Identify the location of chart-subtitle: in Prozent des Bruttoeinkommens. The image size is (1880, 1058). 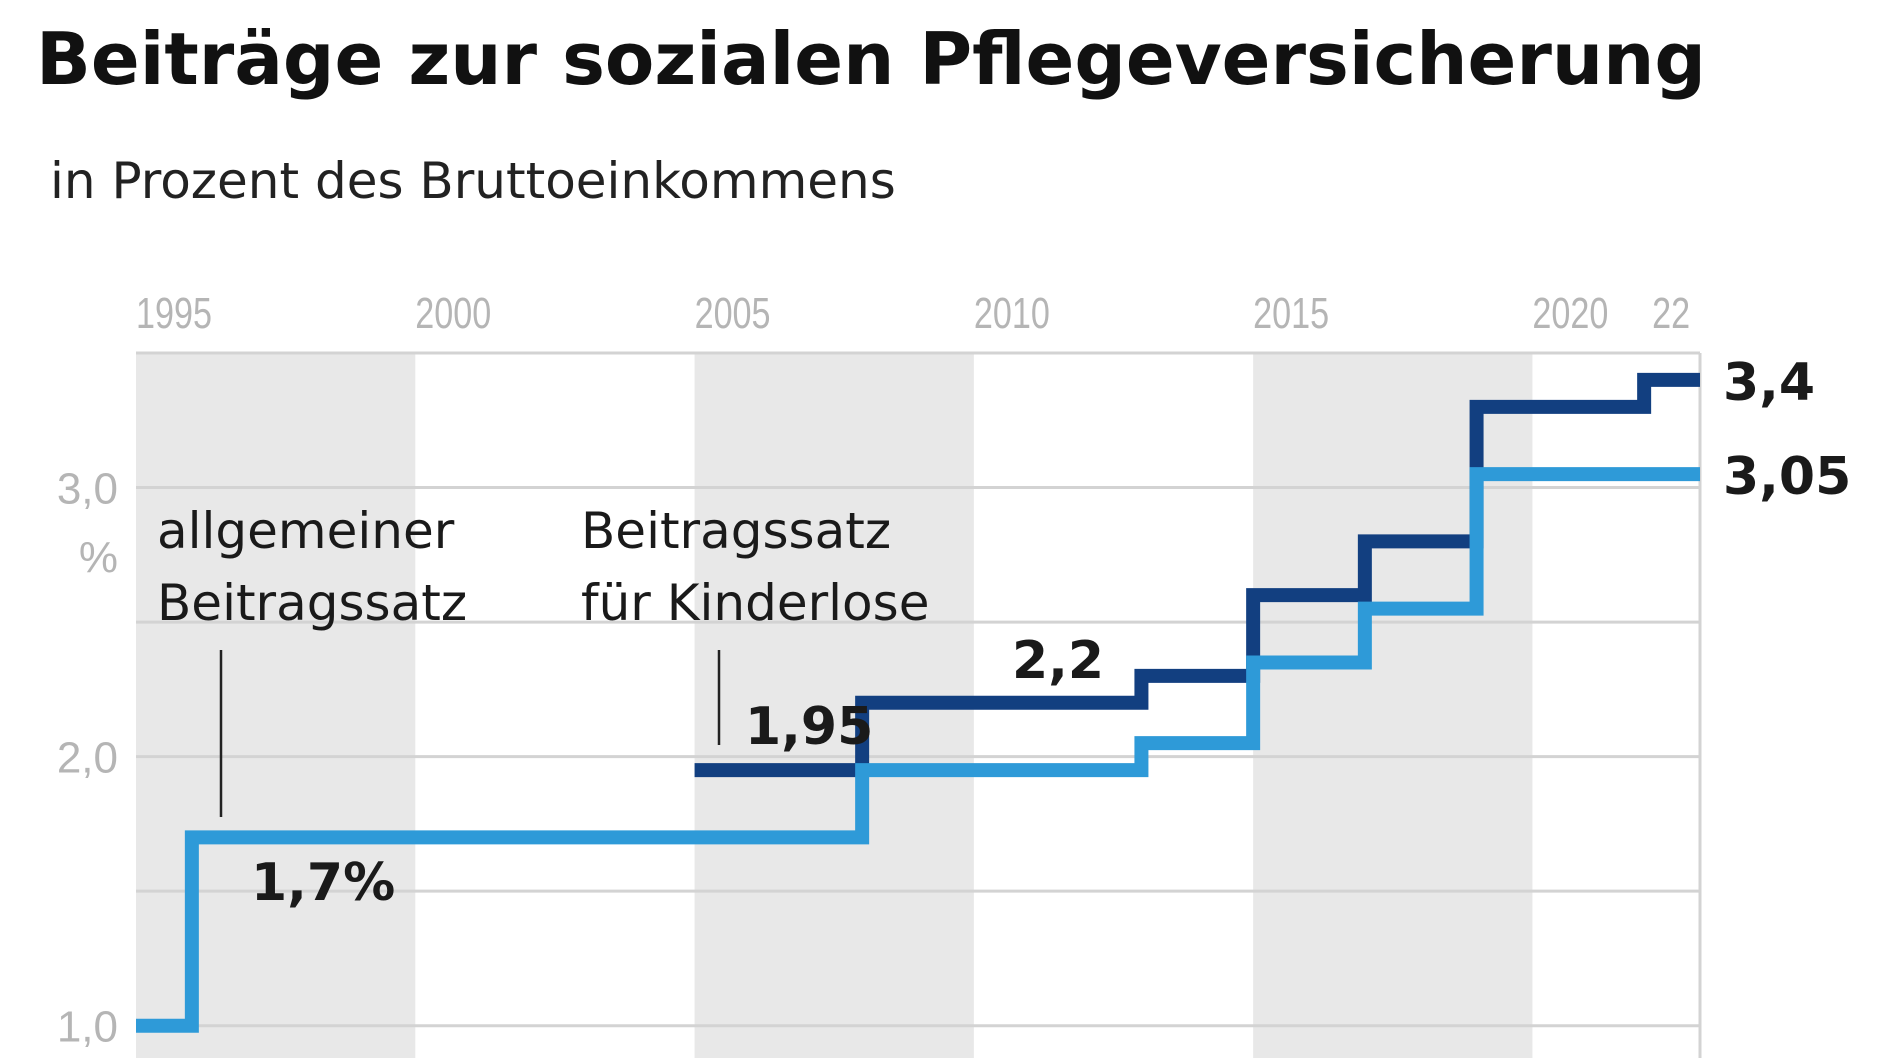
(473, 181).